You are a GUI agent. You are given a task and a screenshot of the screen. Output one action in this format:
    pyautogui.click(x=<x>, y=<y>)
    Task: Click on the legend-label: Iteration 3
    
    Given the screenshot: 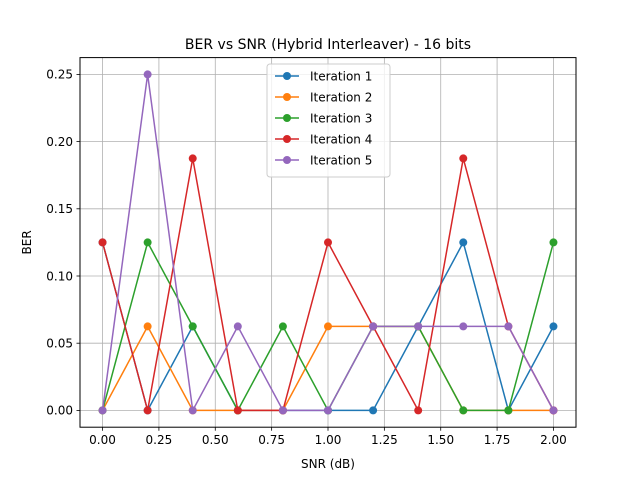 What is the action you would take?
    pyautogui.click(x=341, y=118)
    